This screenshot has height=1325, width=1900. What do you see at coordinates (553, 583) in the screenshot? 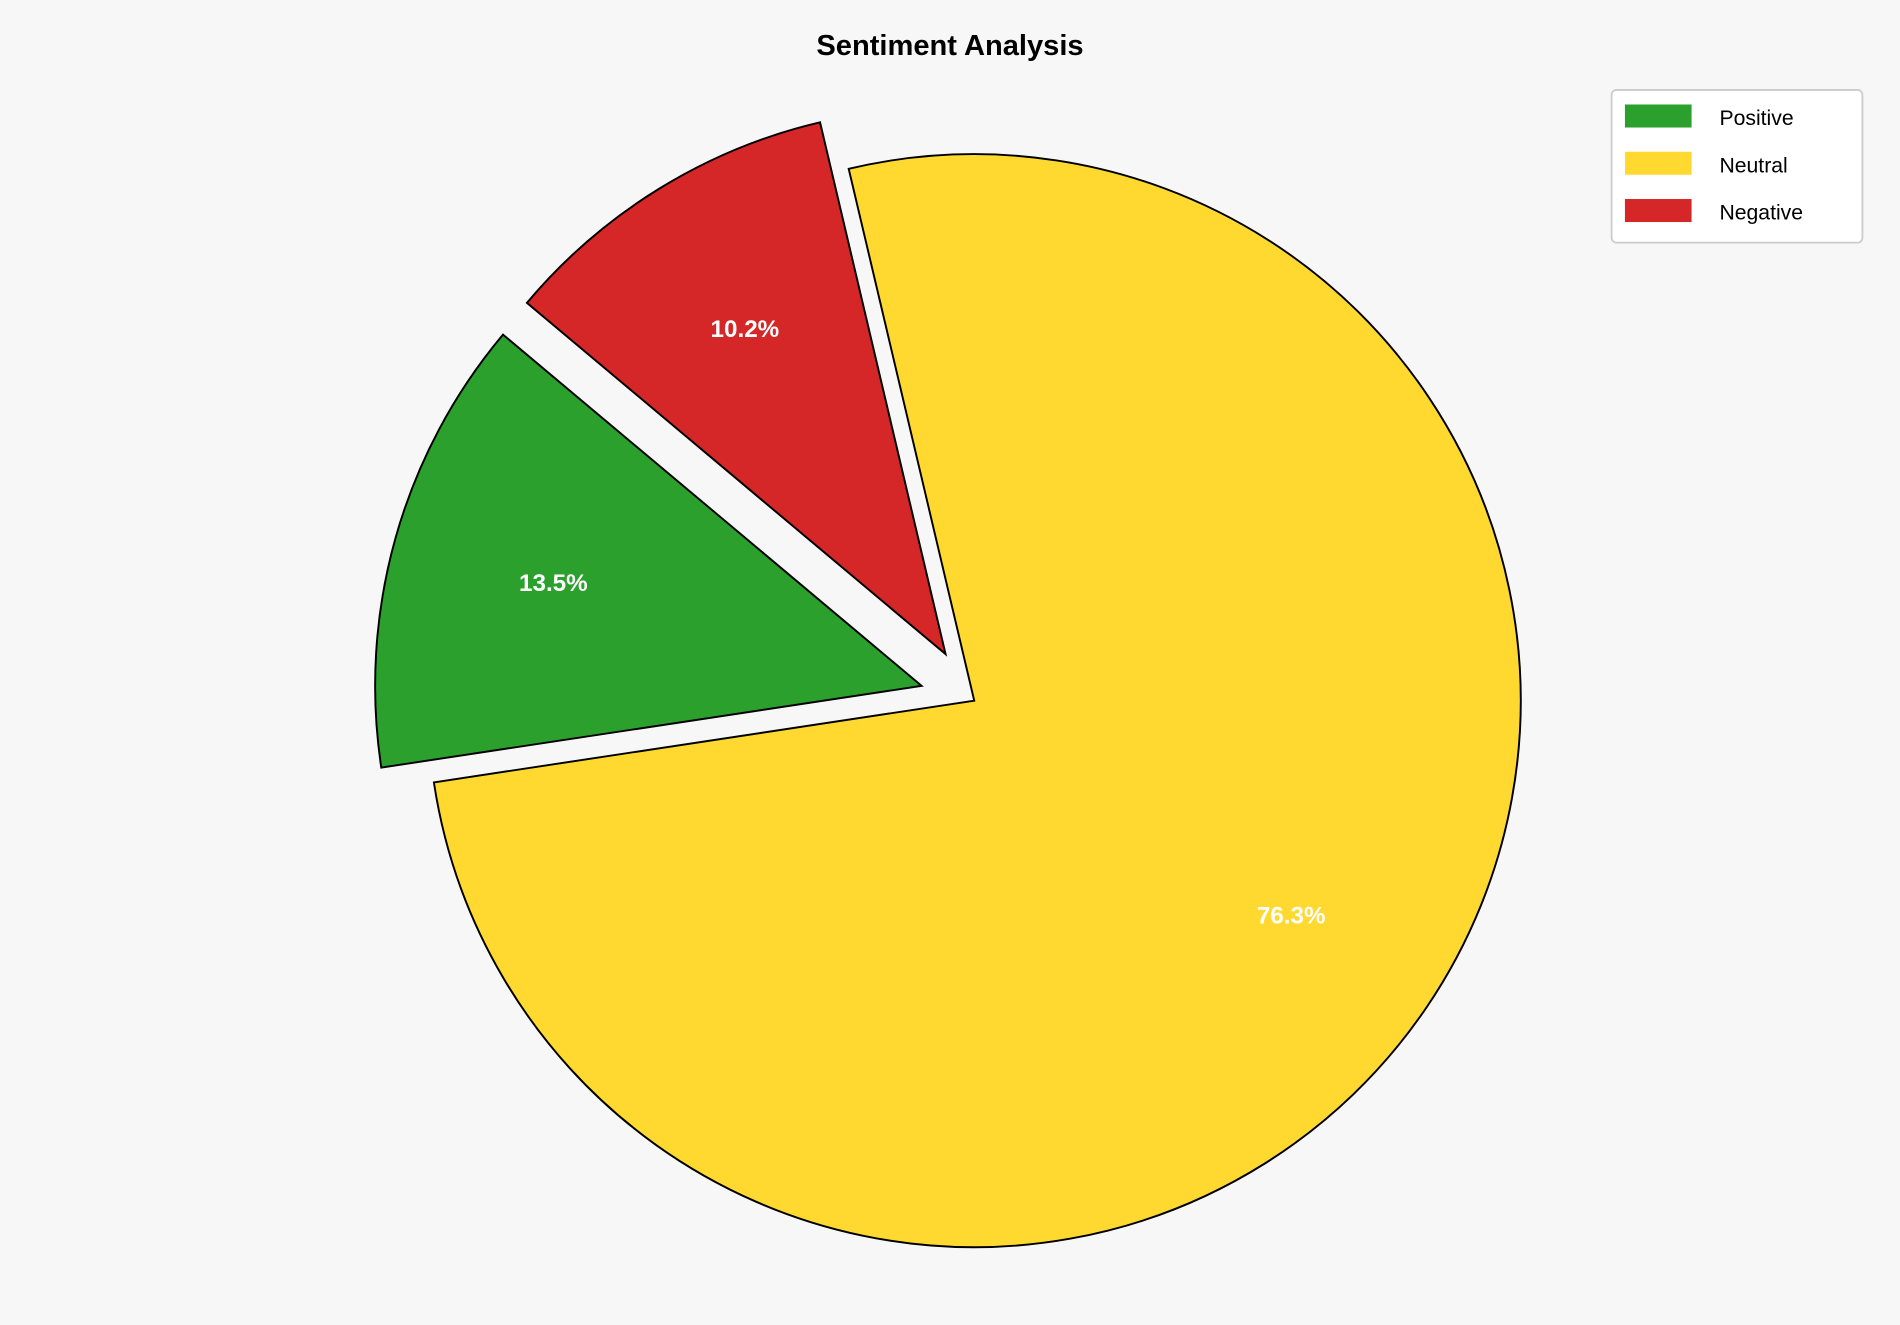
I see `slice-label-positive: 13.5%` at bounding box center [553, 583].